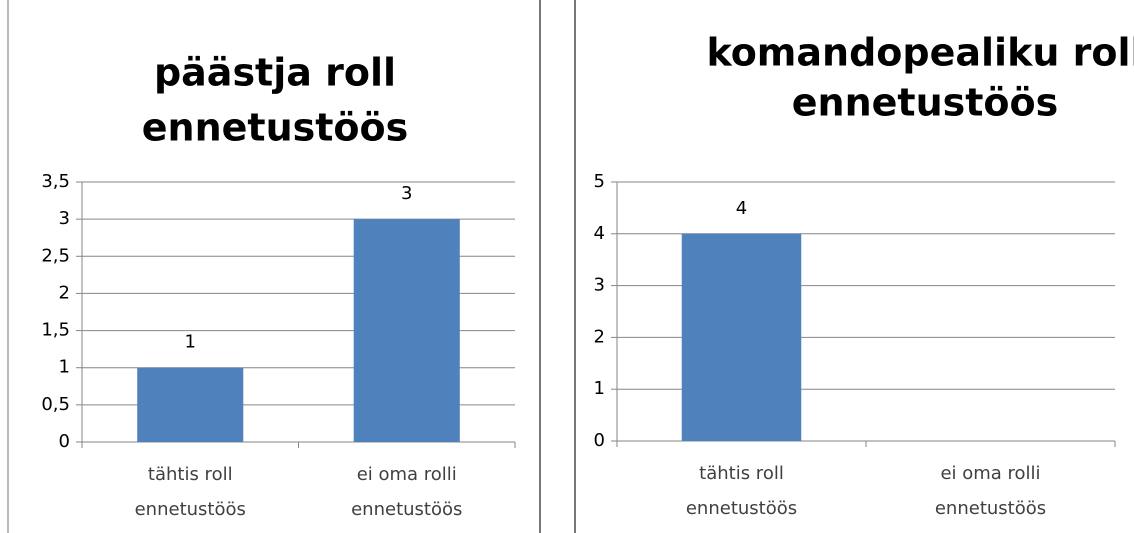  Describe the element at coordinates (190, 342) in the screenshot. I see `data-label: 1` at that location.